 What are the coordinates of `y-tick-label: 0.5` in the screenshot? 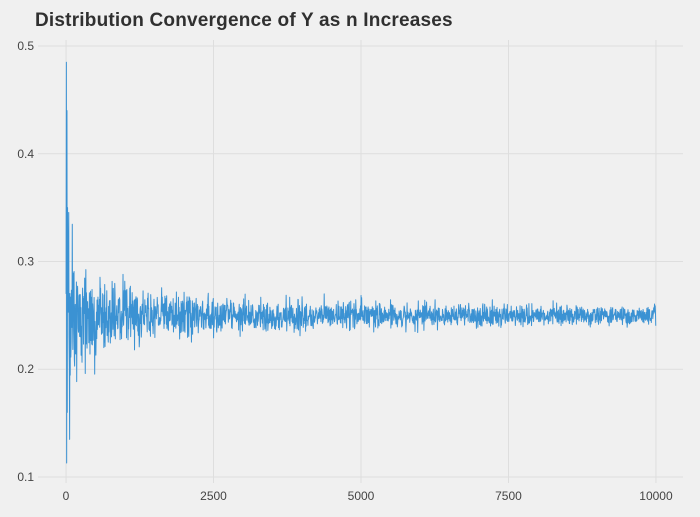 It's located at (25, 46).